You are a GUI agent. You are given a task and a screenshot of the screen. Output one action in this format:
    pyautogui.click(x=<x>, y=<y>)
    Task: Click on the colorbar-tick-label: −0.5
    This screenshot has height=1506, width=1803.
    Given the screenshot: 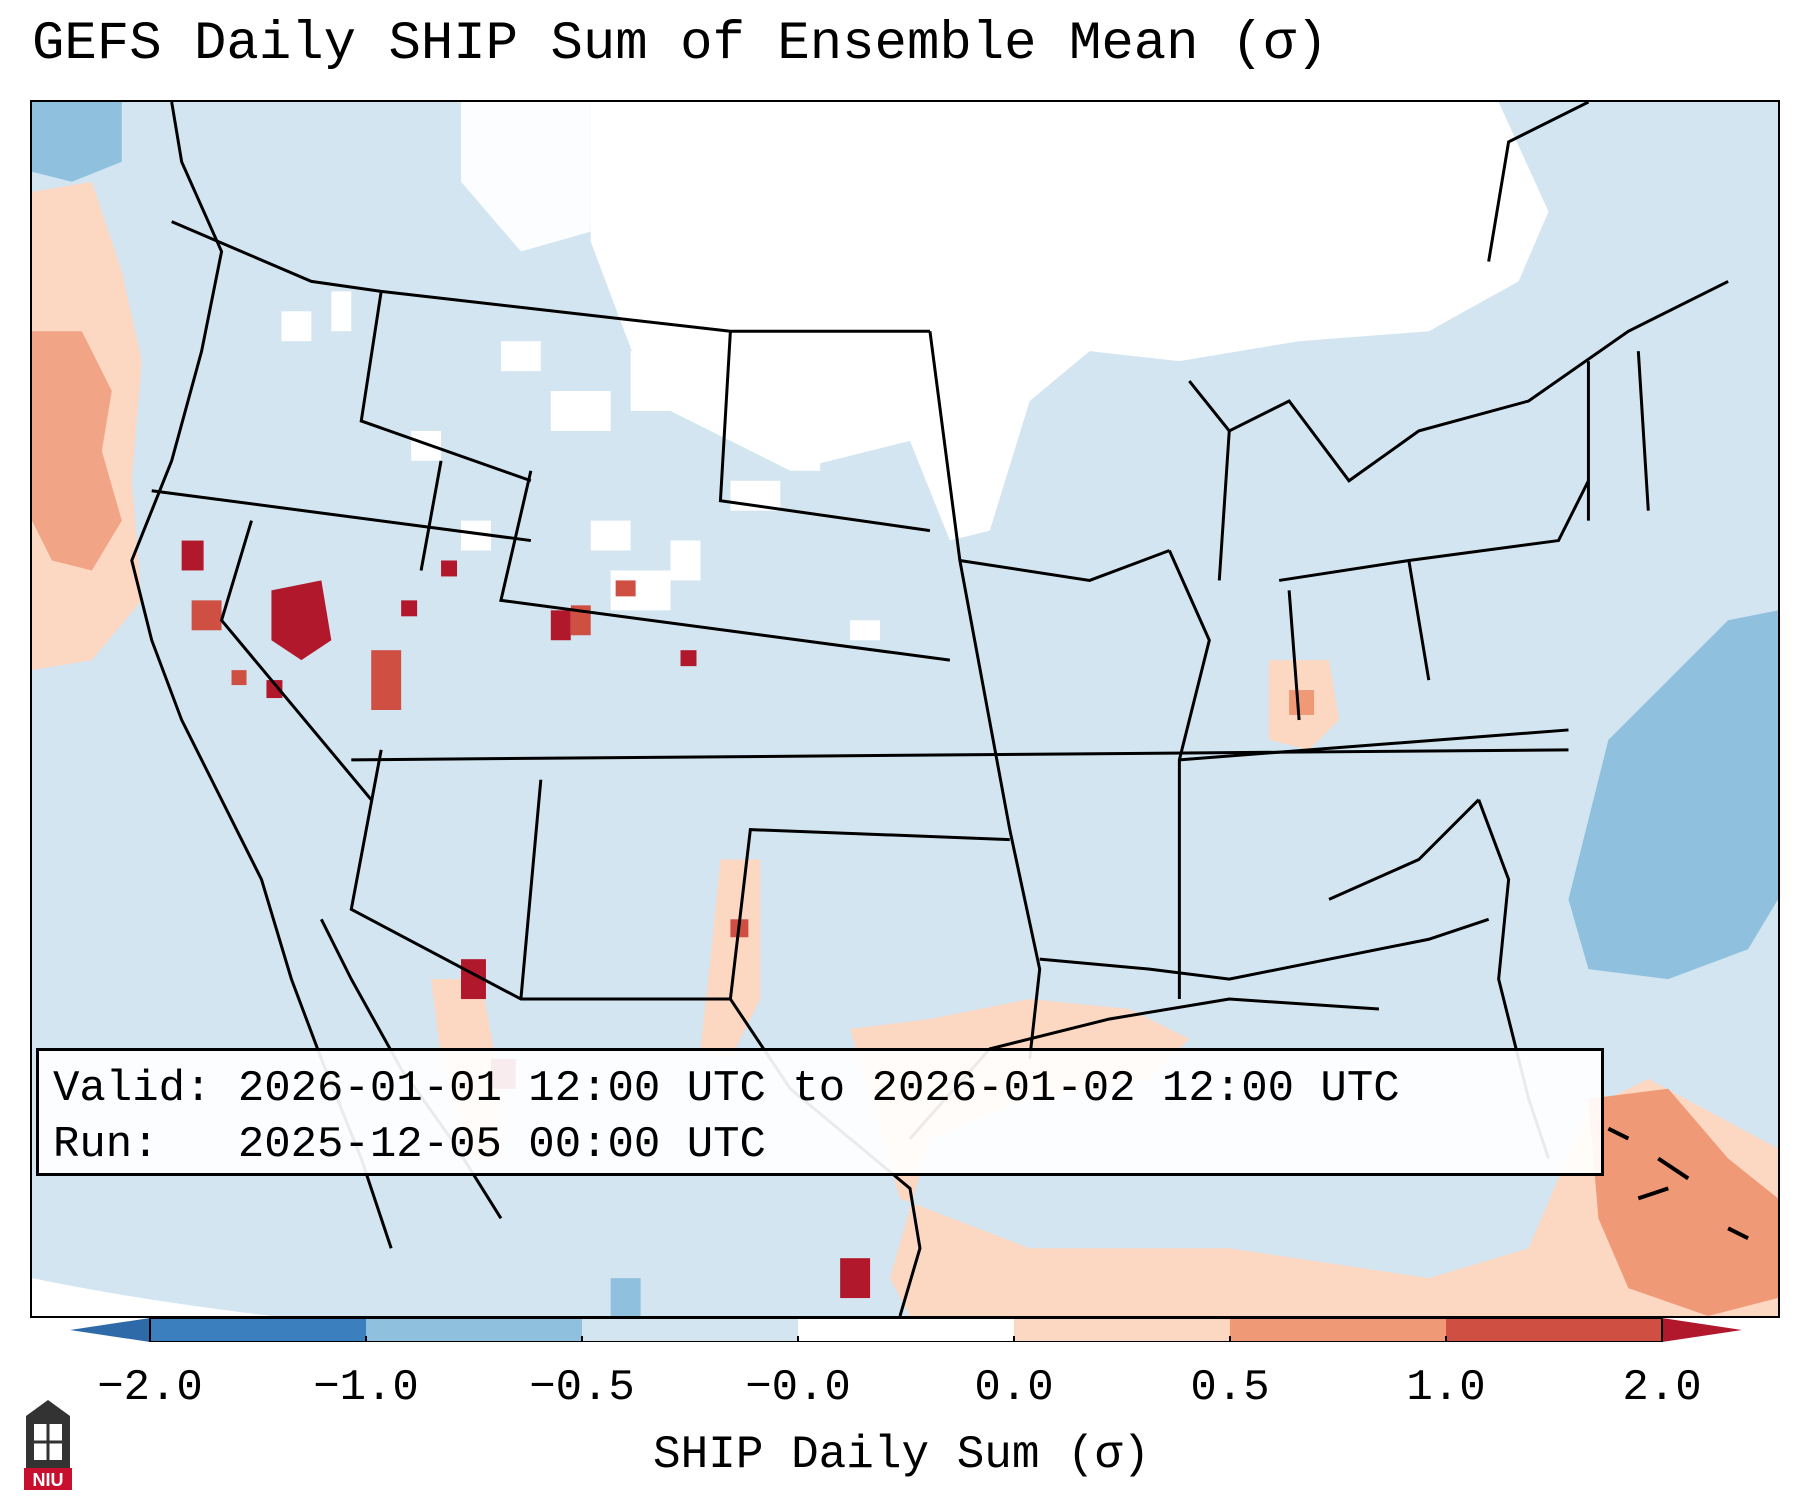 What is the action you would take?
    pyautogui.click(x=582, y=1388)
    